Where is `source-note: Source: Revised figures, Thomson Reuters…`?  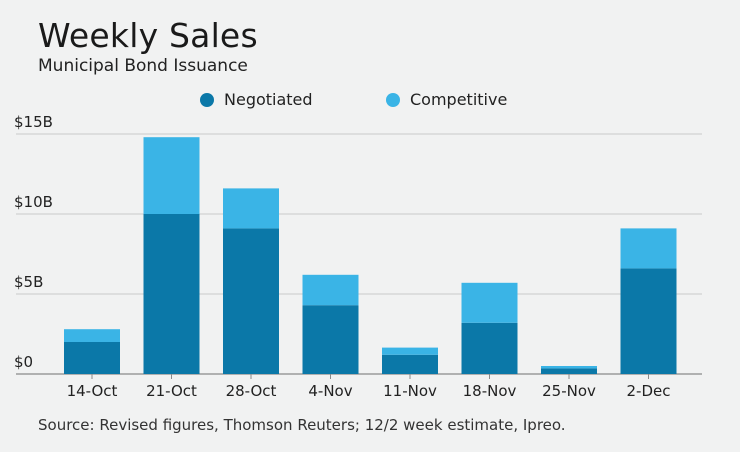 source-note: Source: Revised figures, Thomson Reuters… is located at coordinates (302, 425).